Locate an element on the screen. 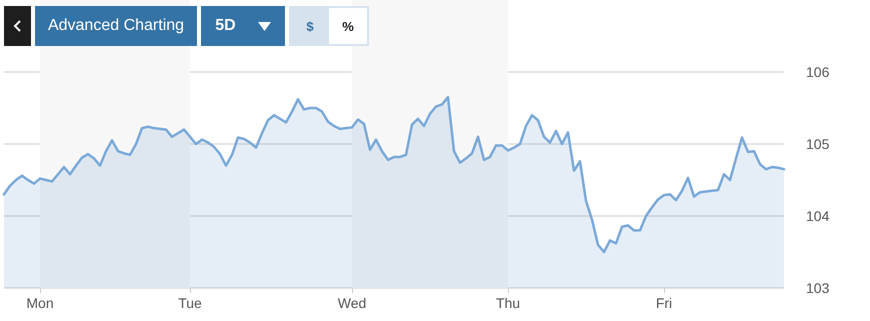 The height and width of the screenshot is (321, 870). annotation: $ is located at coordinates (310, 26).